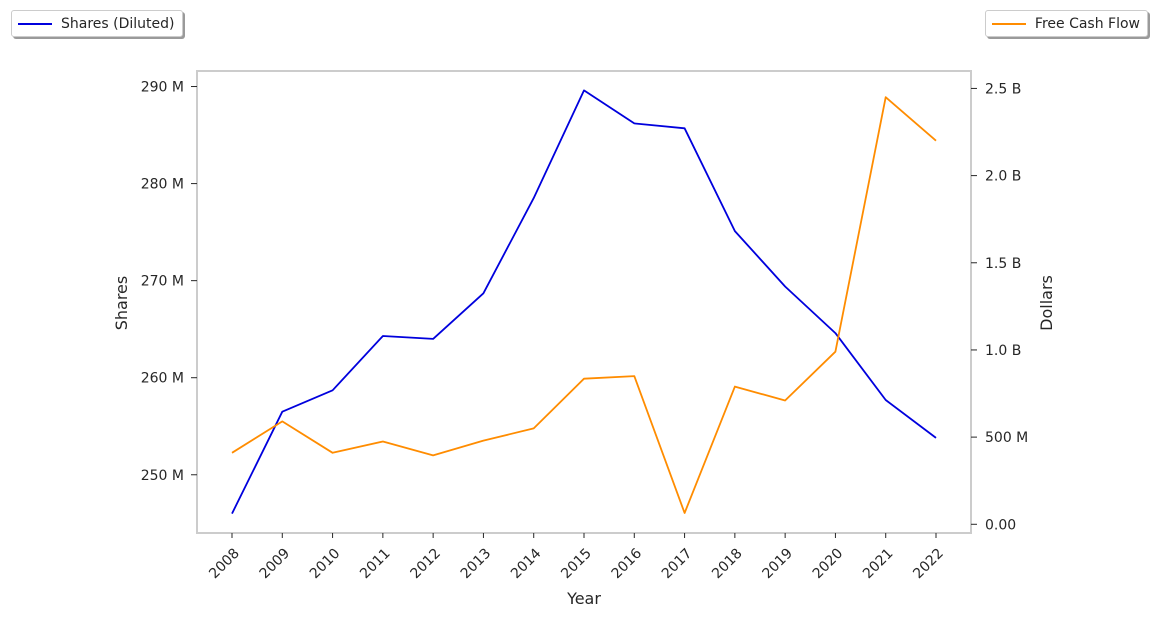 The image size is (1159, 618). Describe the element at coordinates (162, 185) in the screenshot. I see `y-left-tick-label: 280 M` at that location.